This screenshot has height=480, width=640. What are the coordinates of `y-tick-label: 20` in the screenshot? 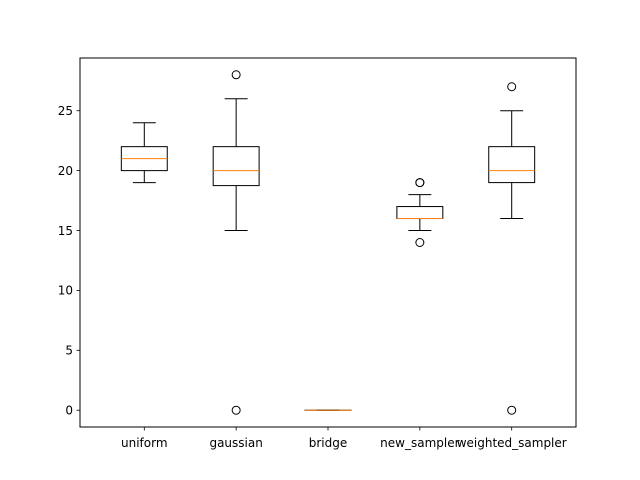 It's located at (65, 171).